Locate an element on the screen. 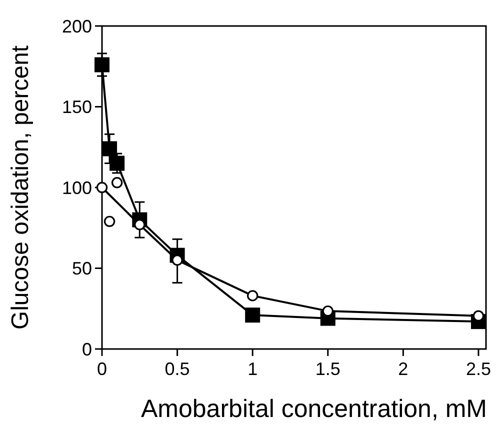 Image resolution: width=502 pixels, height=427 pixels. x-axis-title: Amobarbital concentration, mM is located at coordinates (314, 409).